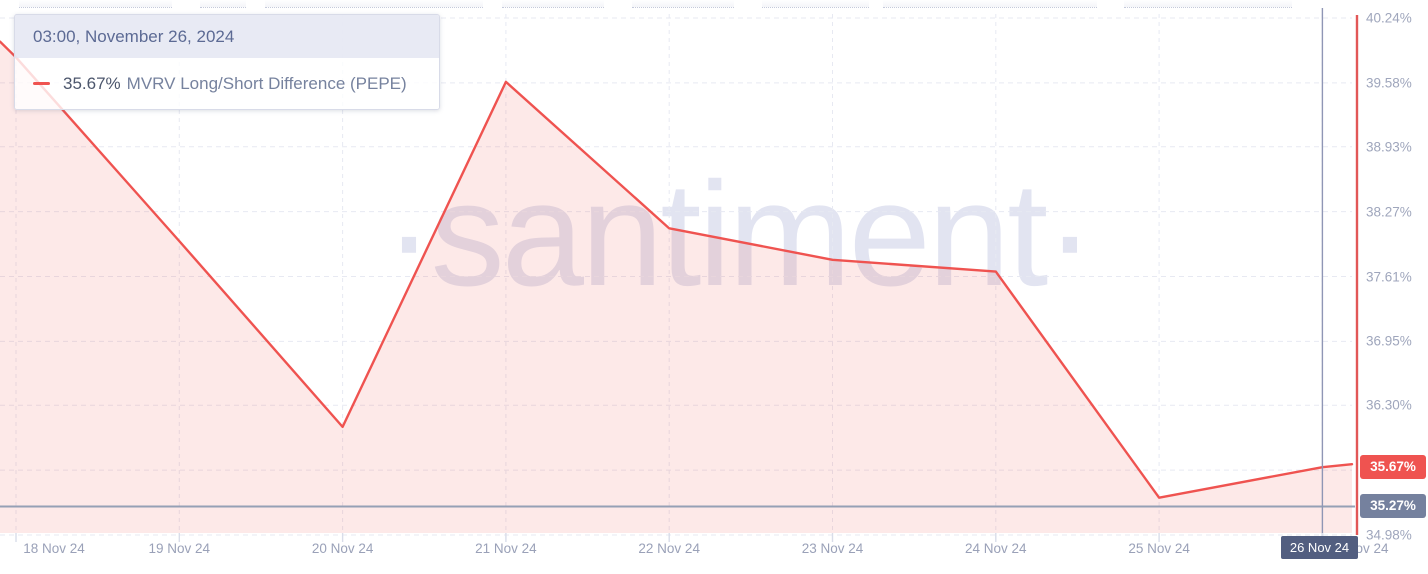 The image size is (1428, 574). I want to click on y-axis-label: 37.61%, so click(1389, 276).